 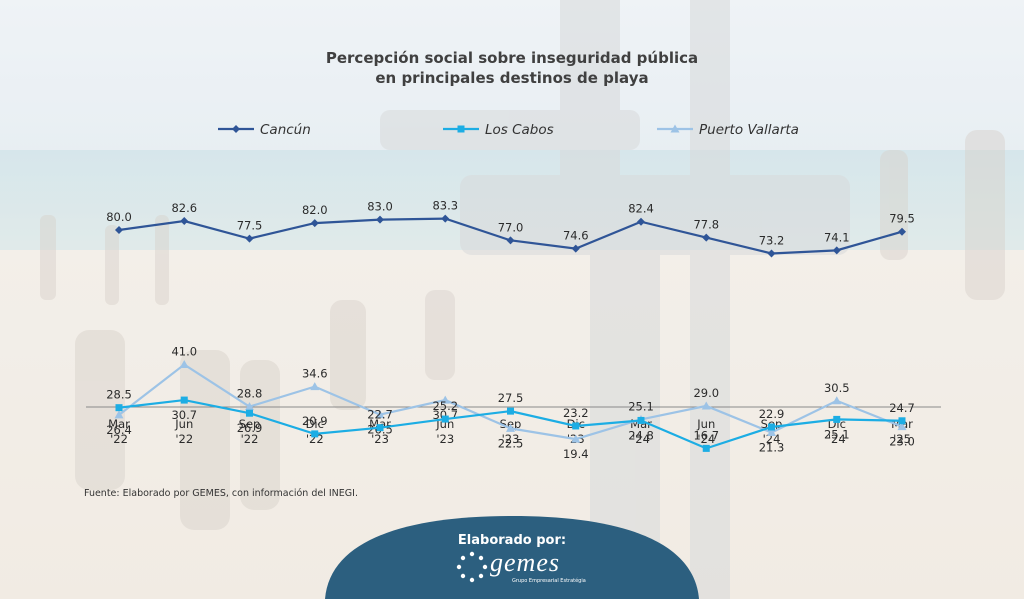 What do you see at coordinates (706, 393) in the screenshot?
I see `data-label-puerto-vallarta: 29.0` at bounding box center [706, 393].